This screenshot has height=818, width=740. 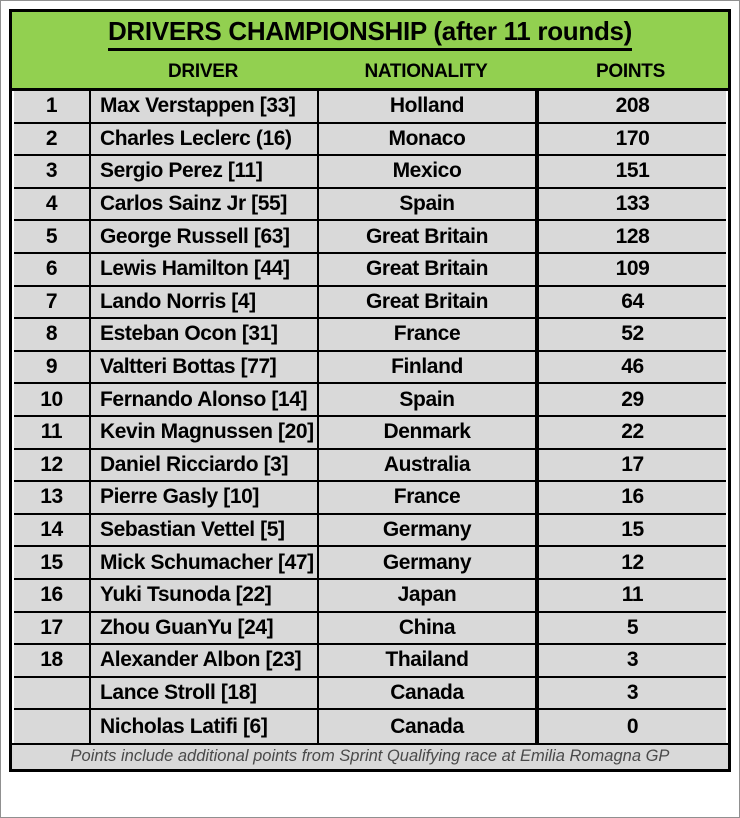 I want to click on page-title: DRIVERS CHAMPIONSHIP (after 11 rounds), so click(x=369, y=33).